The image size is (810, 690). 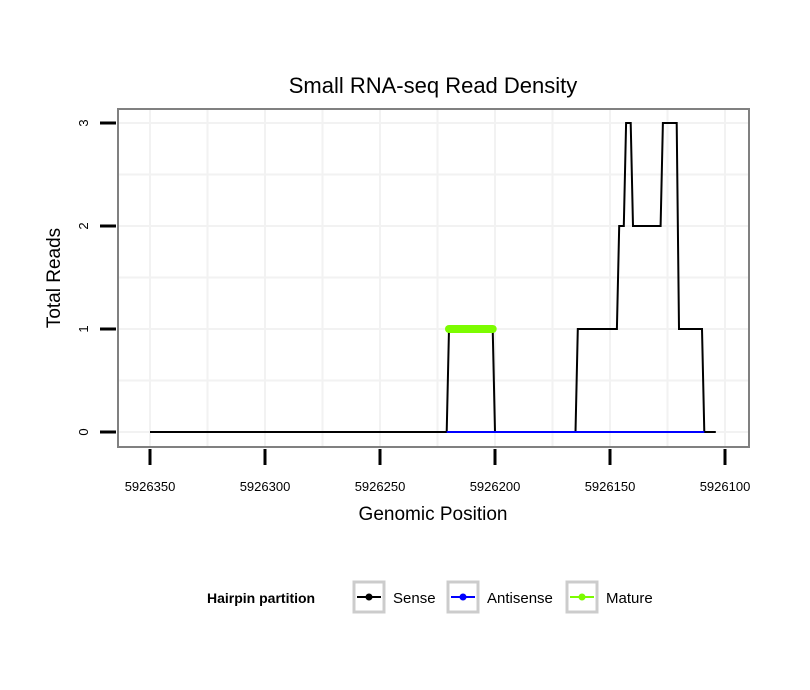 What do you see at coordinates (433, 514) in the screenshot?
I see `x-axis-title: Genomic Position` at bounding box center [433, 514].